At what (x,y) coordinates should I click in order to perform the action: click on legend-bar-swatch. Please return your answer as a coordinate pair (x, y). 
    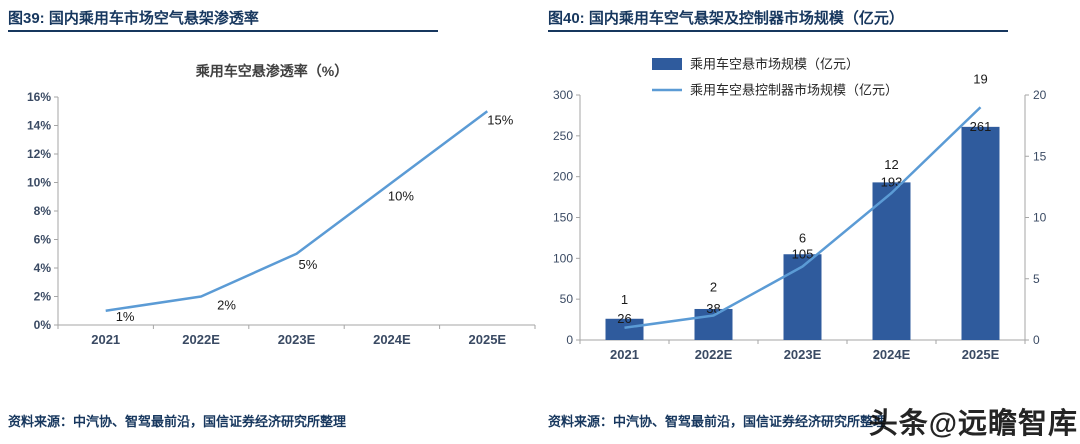
    Looking at the image, I should click on (667, 64).